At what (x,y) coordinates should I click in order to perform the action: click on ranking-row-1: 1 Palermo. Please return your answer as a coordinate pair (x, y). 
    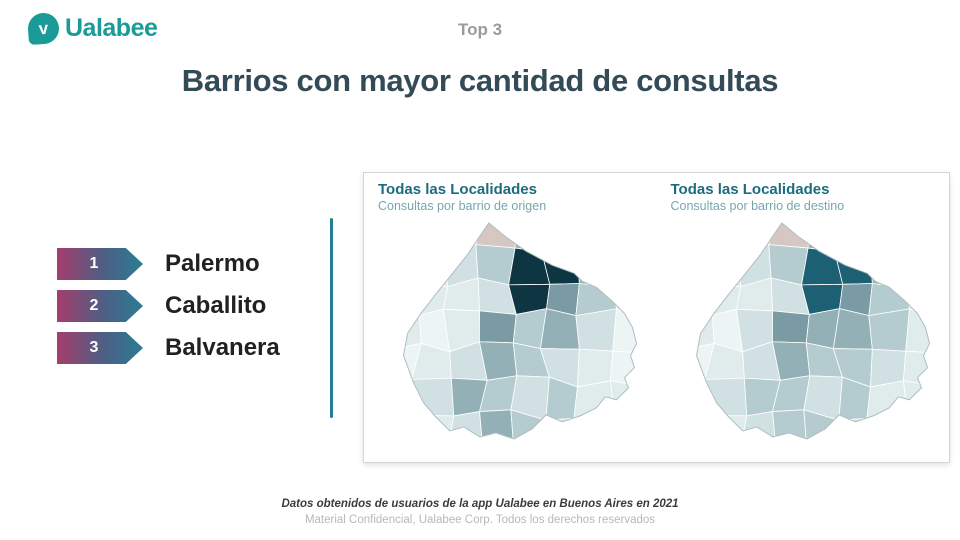
    Looking at the image, I should click on (168, 264).